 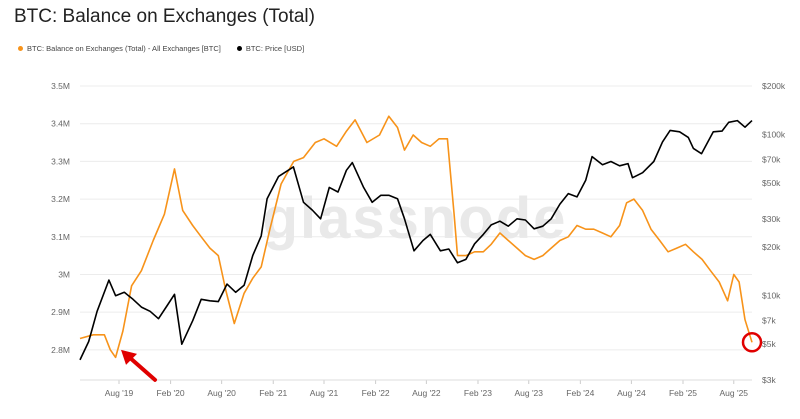 I want to click on y-right-tick-label: $70k, so click(x=771, y=159).